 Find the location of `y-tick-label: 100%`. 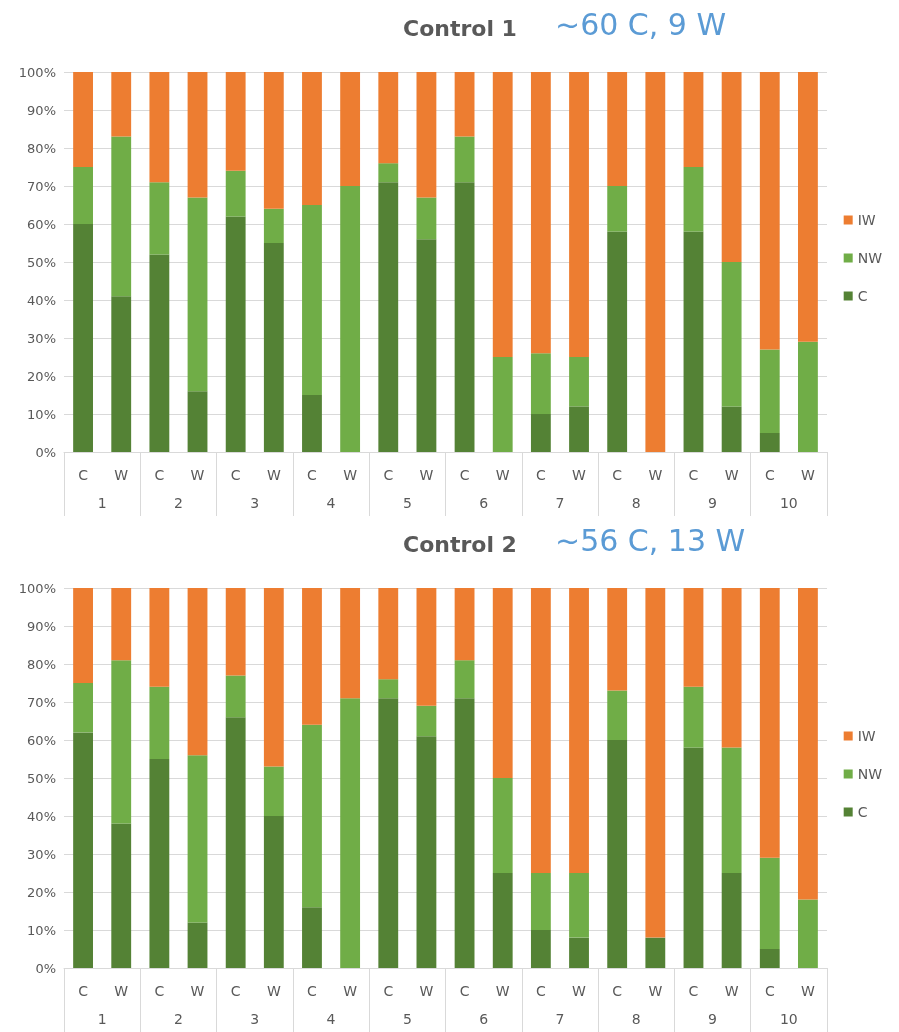

y-tick-label: 100% is located at coordinates (37, 588).